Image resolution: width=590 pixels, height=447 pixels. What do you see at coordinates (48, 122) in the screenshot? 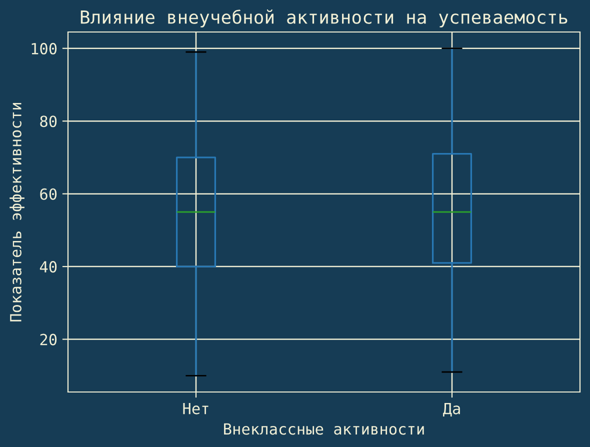
I see `y-tick-label: 80` at bounding box center [48, 122].